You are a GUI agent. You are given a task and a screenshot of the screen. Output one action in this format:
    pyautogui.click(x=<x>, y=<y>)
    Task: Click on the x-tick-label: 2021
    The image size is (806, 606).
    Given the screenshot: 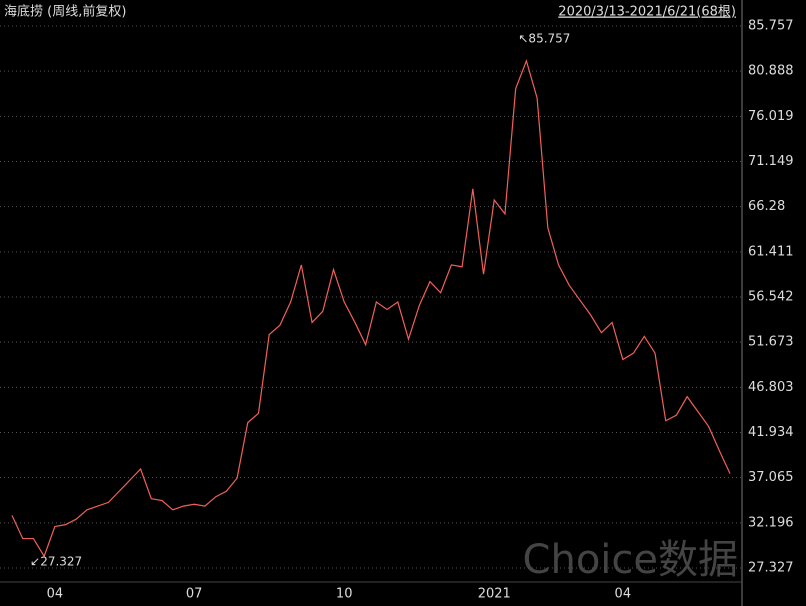 What is the action you would take?
    pyautogui.click(x=494, y=594)
    